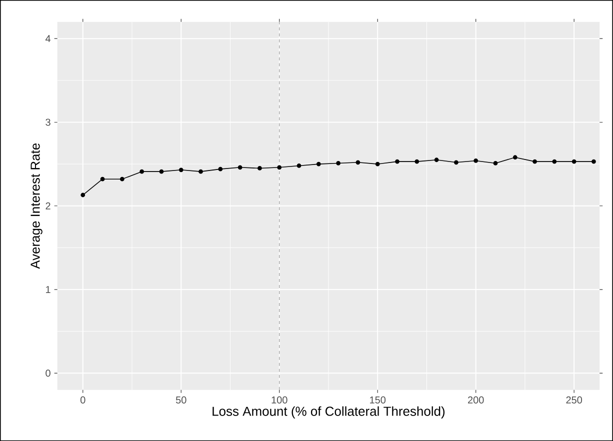  What do you see at coordinates (476, 400) in the screenshot?
I see `x-tick-label: 200` at bounding box center [476, 400].